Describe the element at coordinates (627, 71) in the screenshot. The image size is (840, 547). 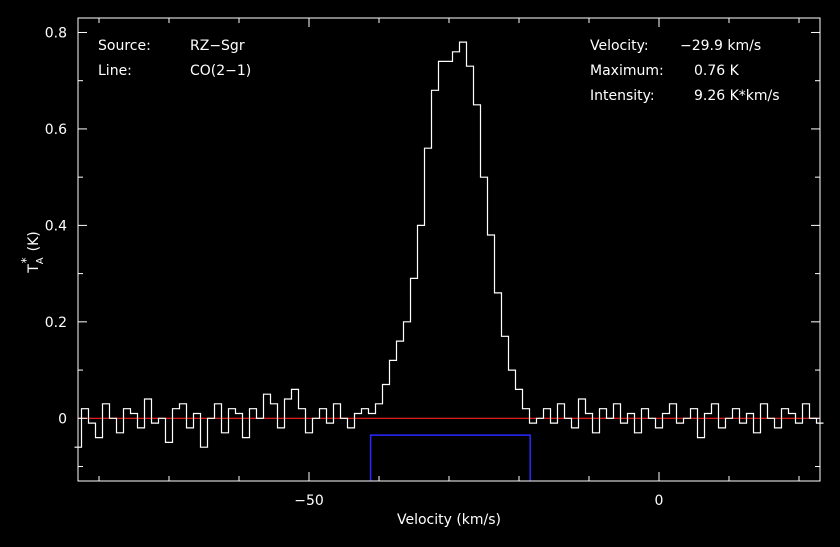
I see `maximum-label: Maximum:` at that location.